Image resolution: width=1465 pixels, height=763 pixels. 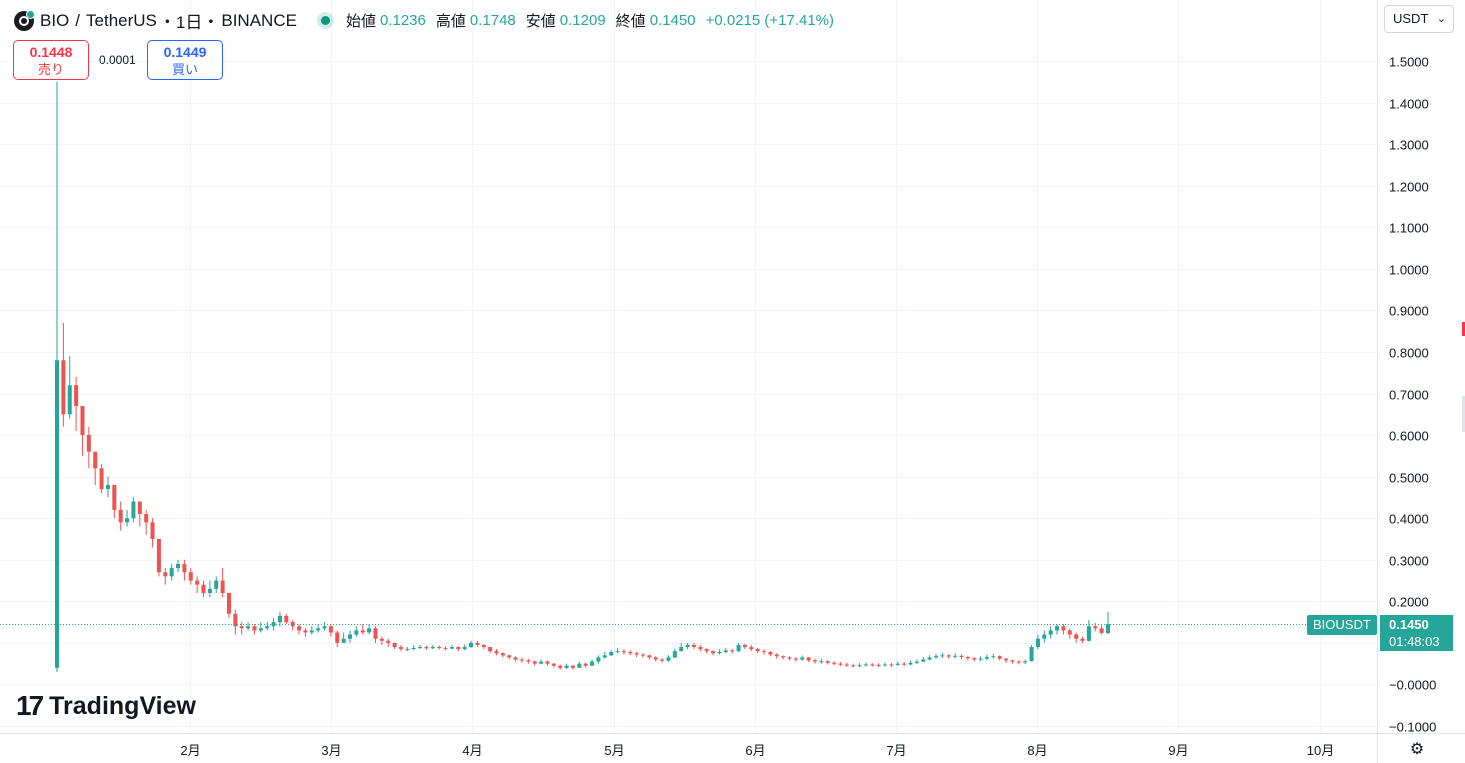 What do you see at coordinates (185, 60) in the screenshot?
I see `buy-button: 0.1449 買い` at bounding box center [185, 60].